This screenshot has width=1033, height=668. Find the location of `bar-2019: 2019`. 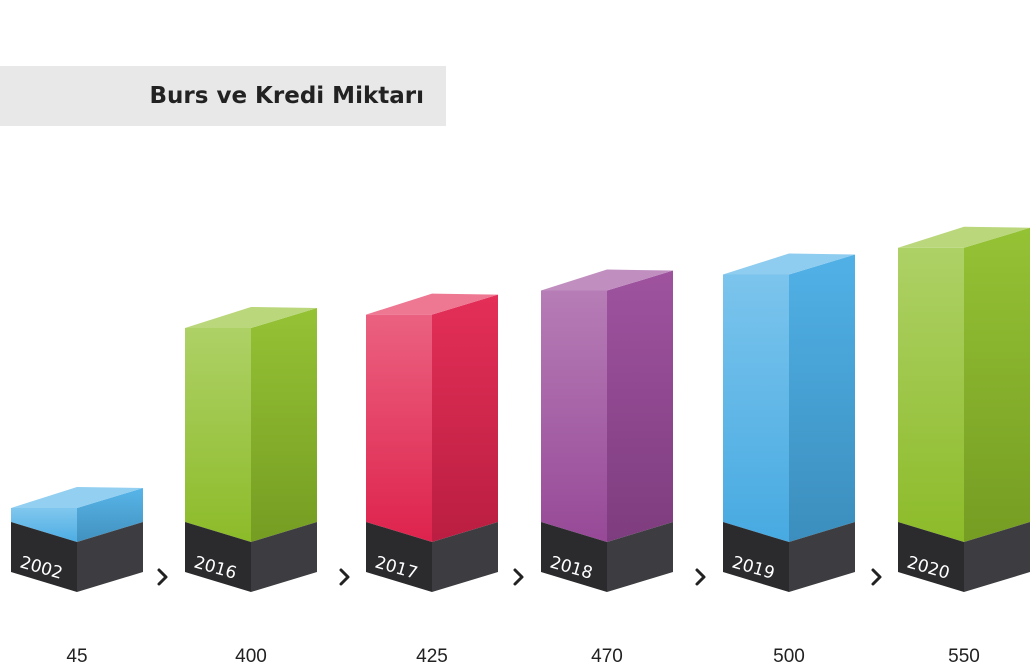

bar-2019: 2019 is located at coordinates (789, 422).